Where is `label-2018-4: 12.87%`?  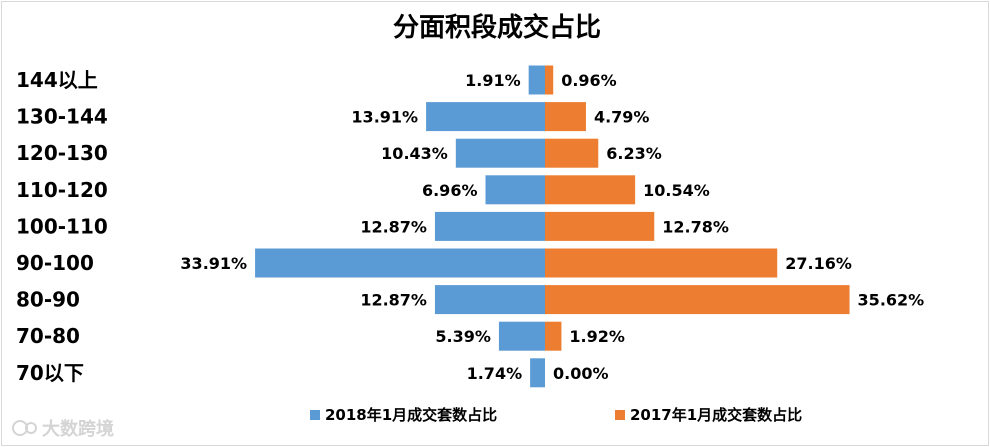 label-2018-4: 12.87% is located at coordinates (393, 226).